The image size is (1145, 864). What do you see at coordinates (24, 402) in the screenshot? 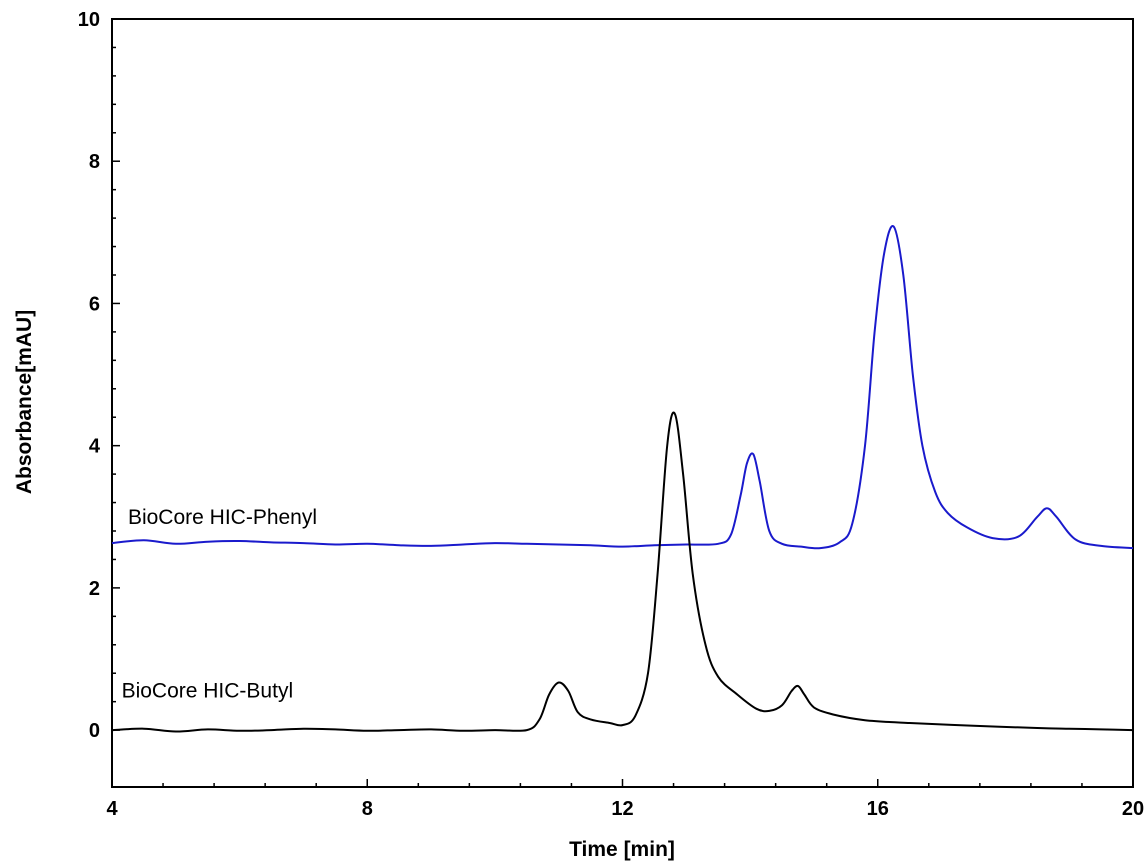
I see `y-axis-title: Absorbance[mAU]` at bounding box center [24, 402].